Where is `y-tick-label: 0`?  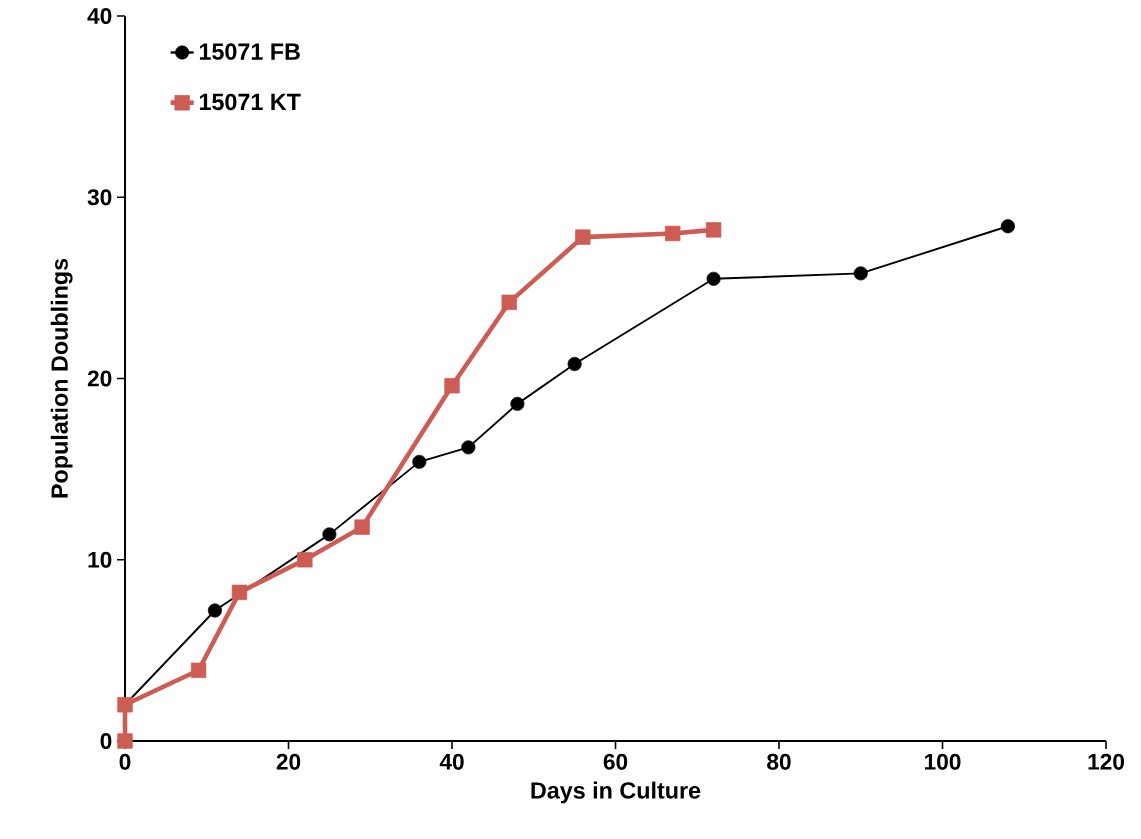
y-tick-label: 0 is located at coordinates (106, 741).